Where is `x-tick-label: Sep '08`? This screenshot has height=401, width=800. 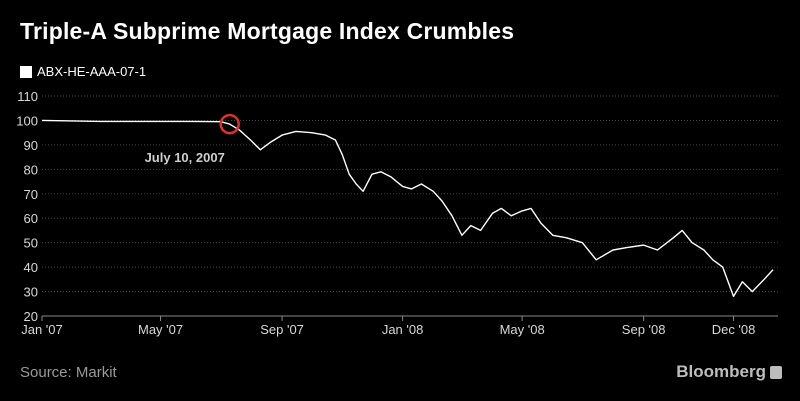 x-tick-label: Sep '08 is located at coordinates (644, 329).